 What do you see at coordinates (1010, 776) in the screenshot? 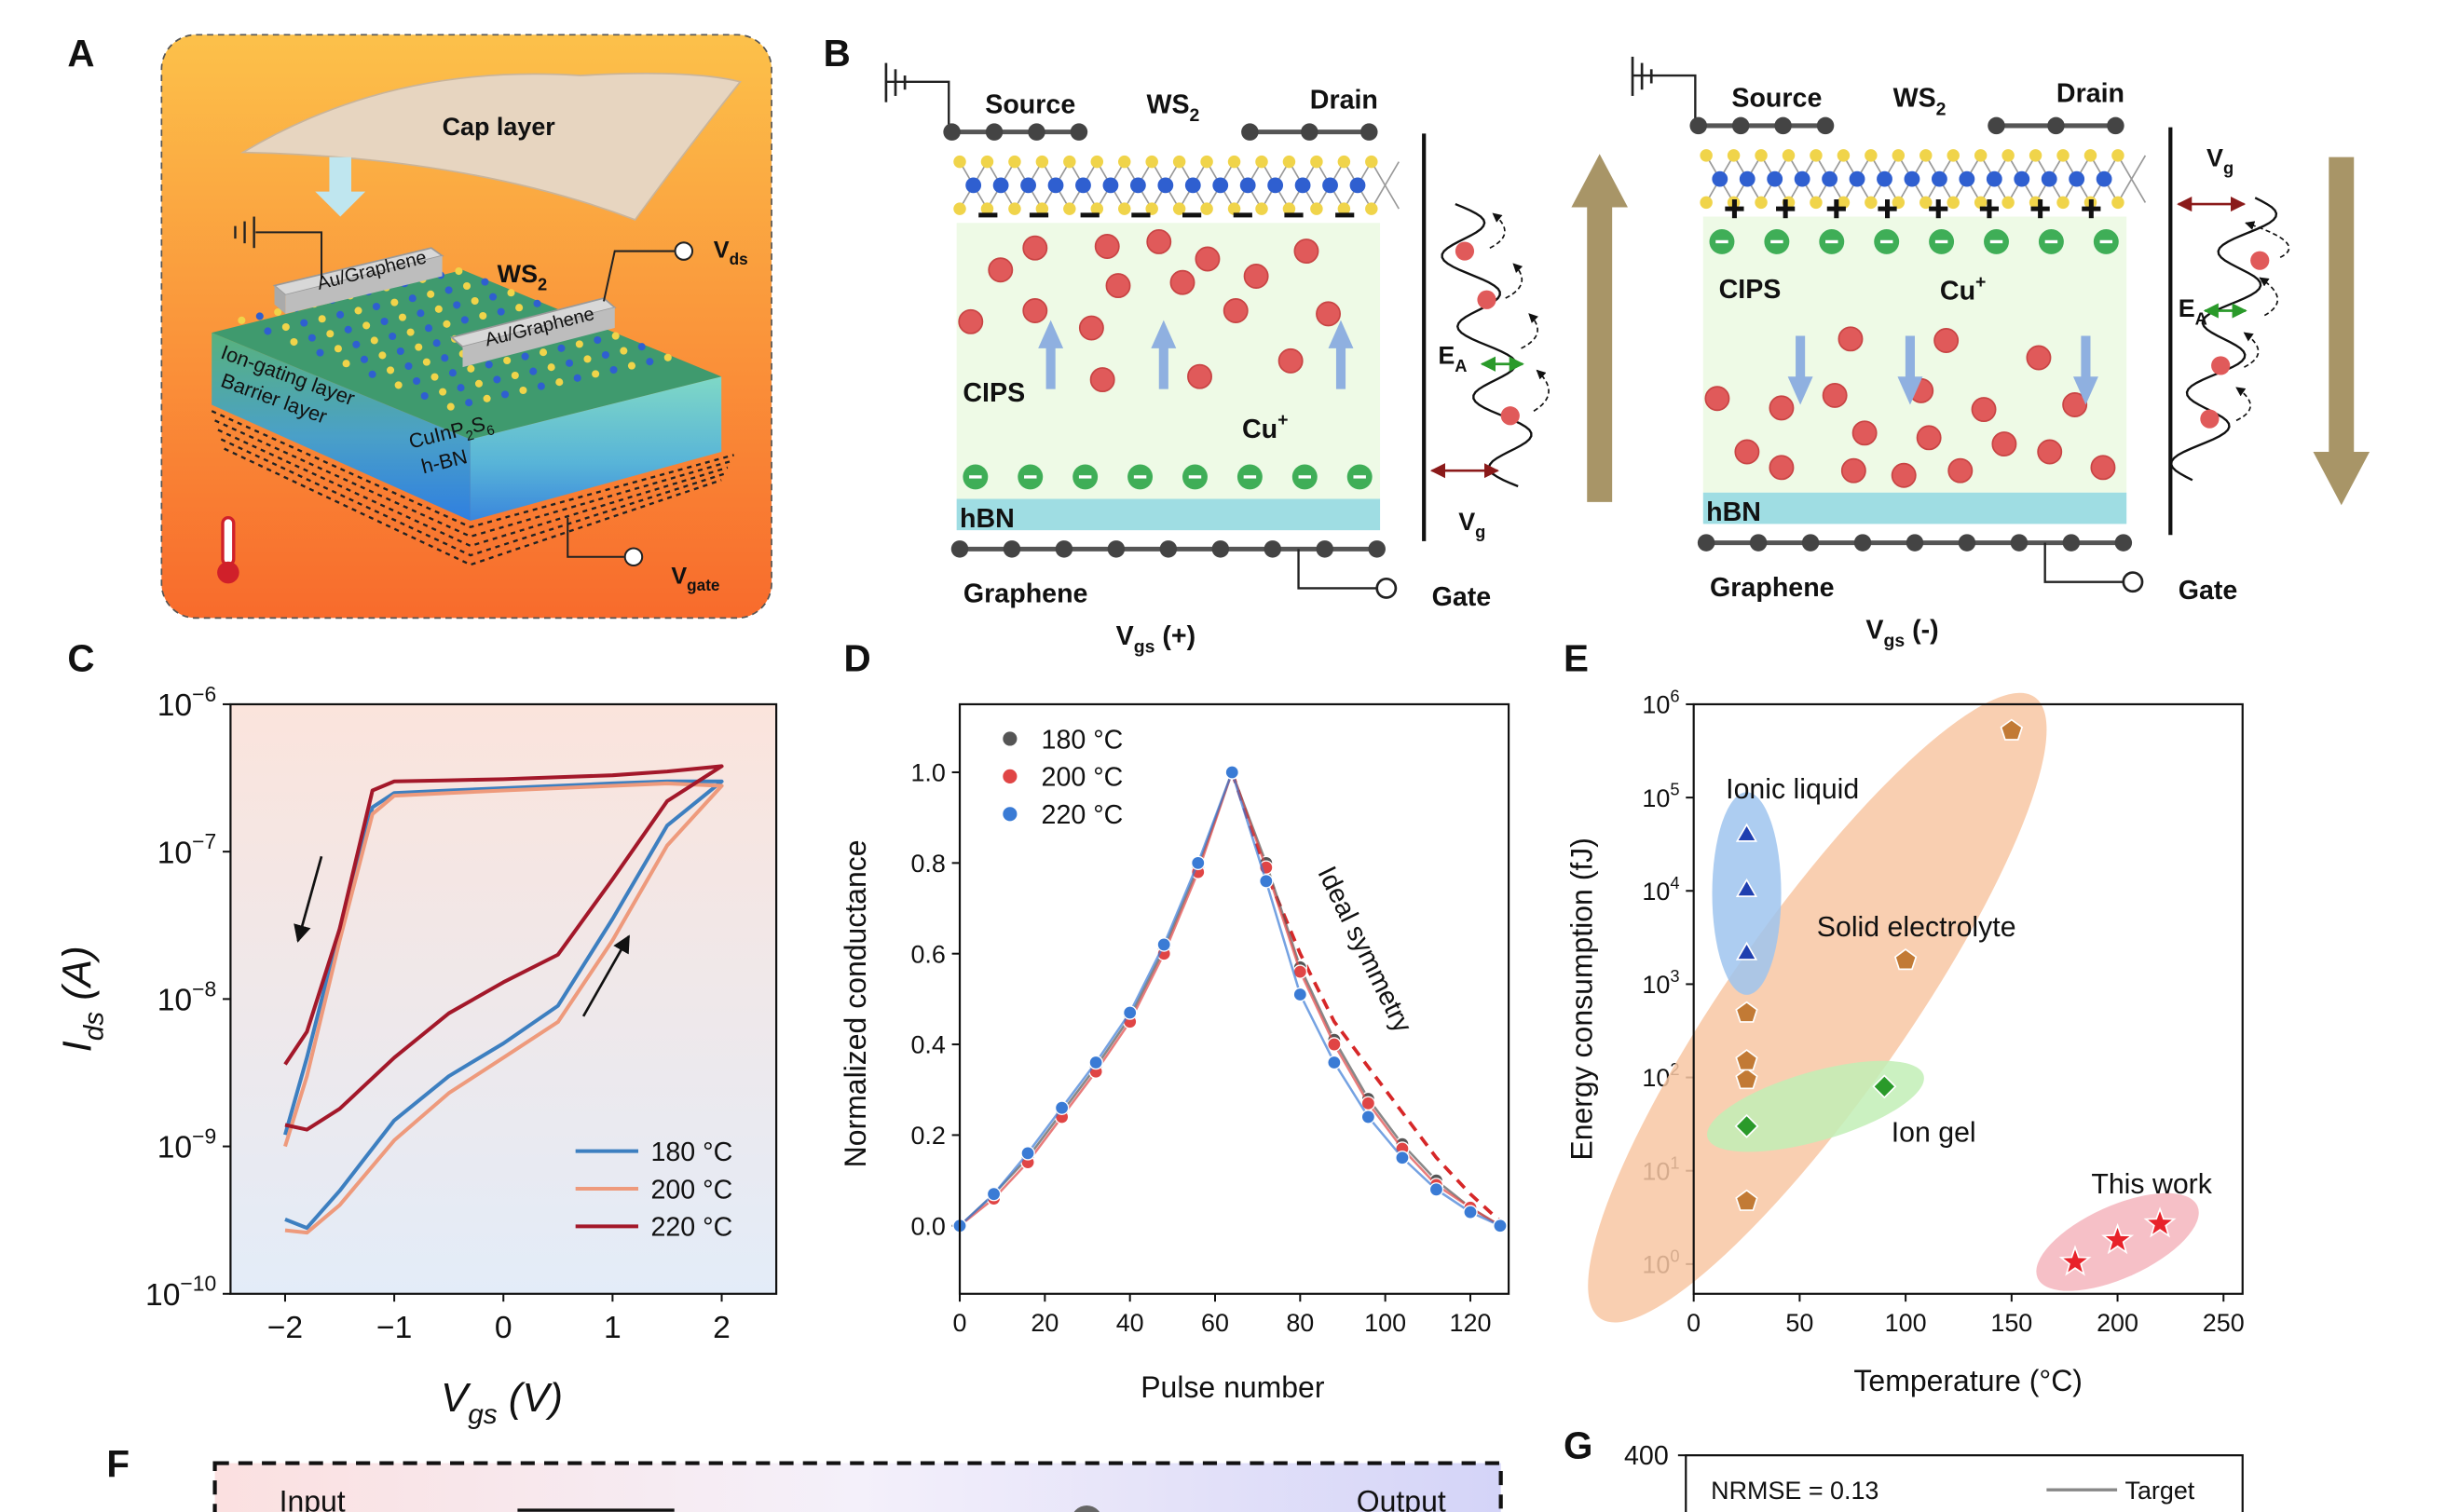
I see `legend-key` at bounding box center [1010, 776].